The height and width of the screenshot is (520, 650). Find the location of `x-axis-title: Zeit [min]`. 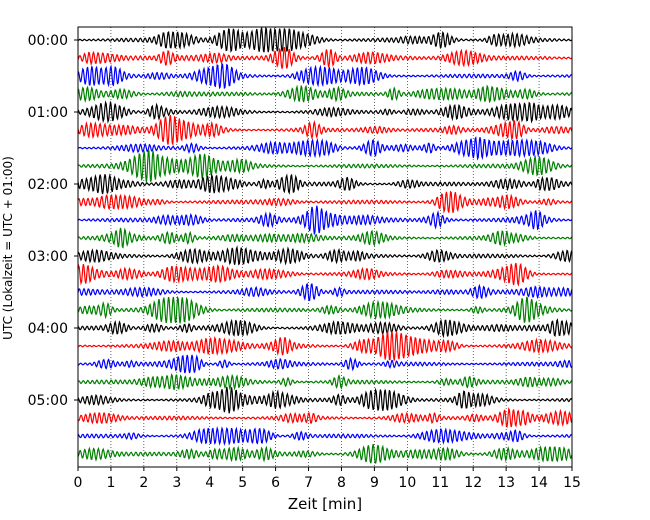

x-axis-title: Zeit [min] is located at coordinates (325, 504).